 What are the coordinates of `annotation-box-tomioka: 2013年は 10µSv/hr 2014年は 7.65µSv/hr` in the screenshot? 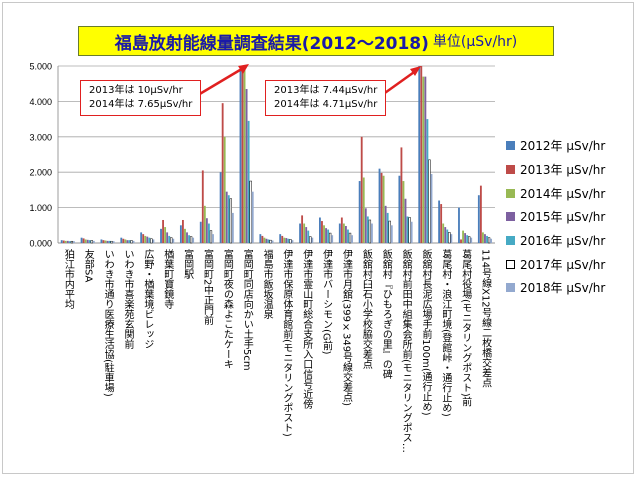 It's located at (141, 98).